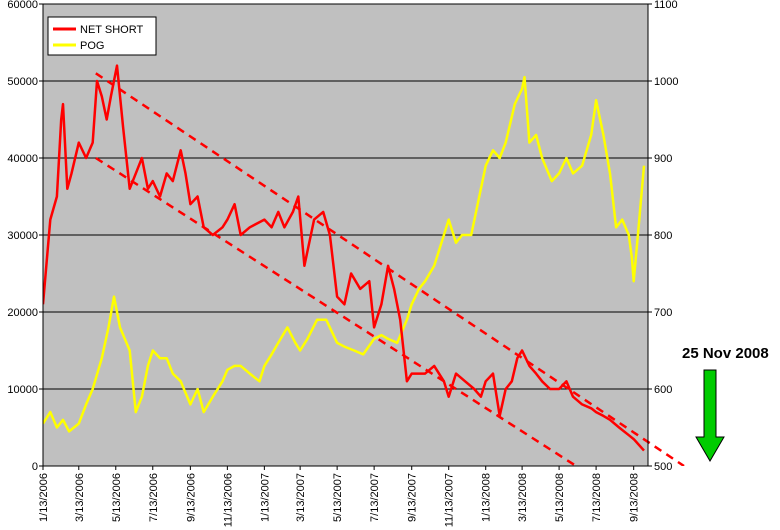 This screenshot has width=780, height=530. I want to click on legend-label-pog: POG, so click(92, 46).